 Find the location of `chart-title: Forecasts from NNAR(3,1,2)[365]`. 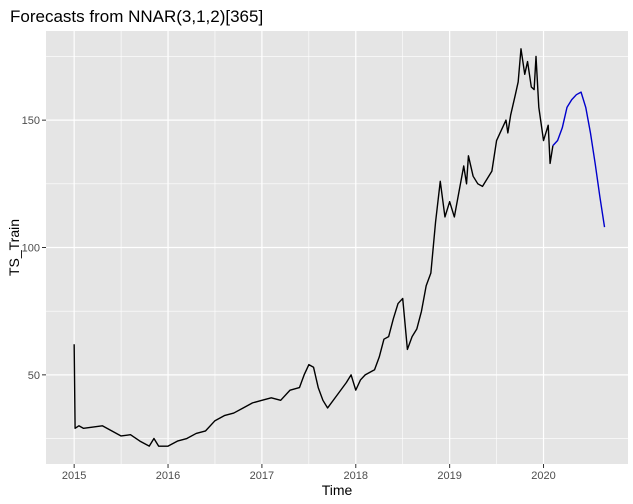

chart-title: Forecasts from NNAR(3,1,2)[365] is located at coordinates (136, 16).